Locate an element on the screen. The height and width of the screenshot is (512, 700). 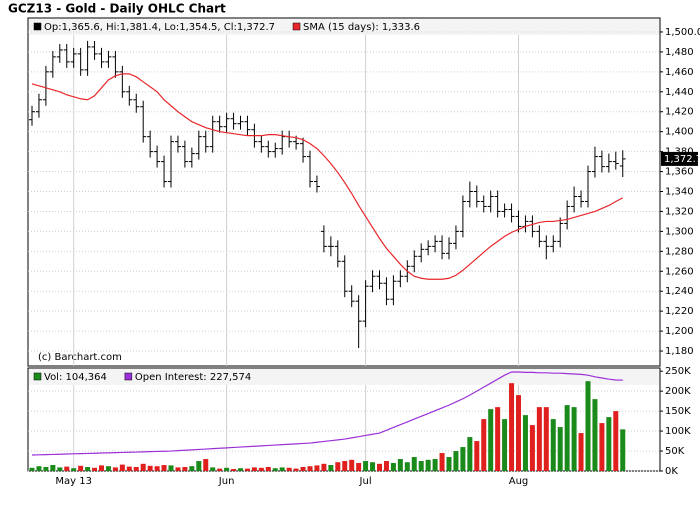
legend-label: SMA (15 days): 1,333.6 is located at coordinates (361, 27).